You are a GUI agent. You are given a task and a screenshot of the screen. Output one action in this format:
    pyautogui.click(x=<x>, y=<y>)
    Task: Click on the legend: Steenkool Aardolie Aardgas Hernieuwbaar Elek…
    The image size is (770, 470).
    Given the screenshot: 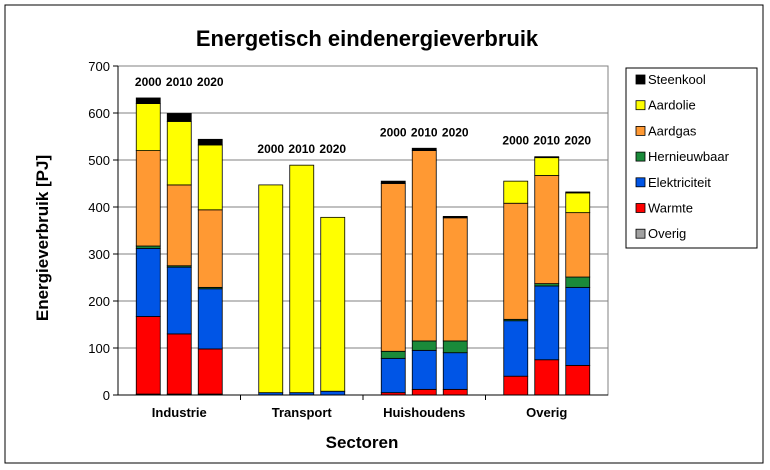 What is the action you would take?
    pyautogui.click(x=691, y=158)
    